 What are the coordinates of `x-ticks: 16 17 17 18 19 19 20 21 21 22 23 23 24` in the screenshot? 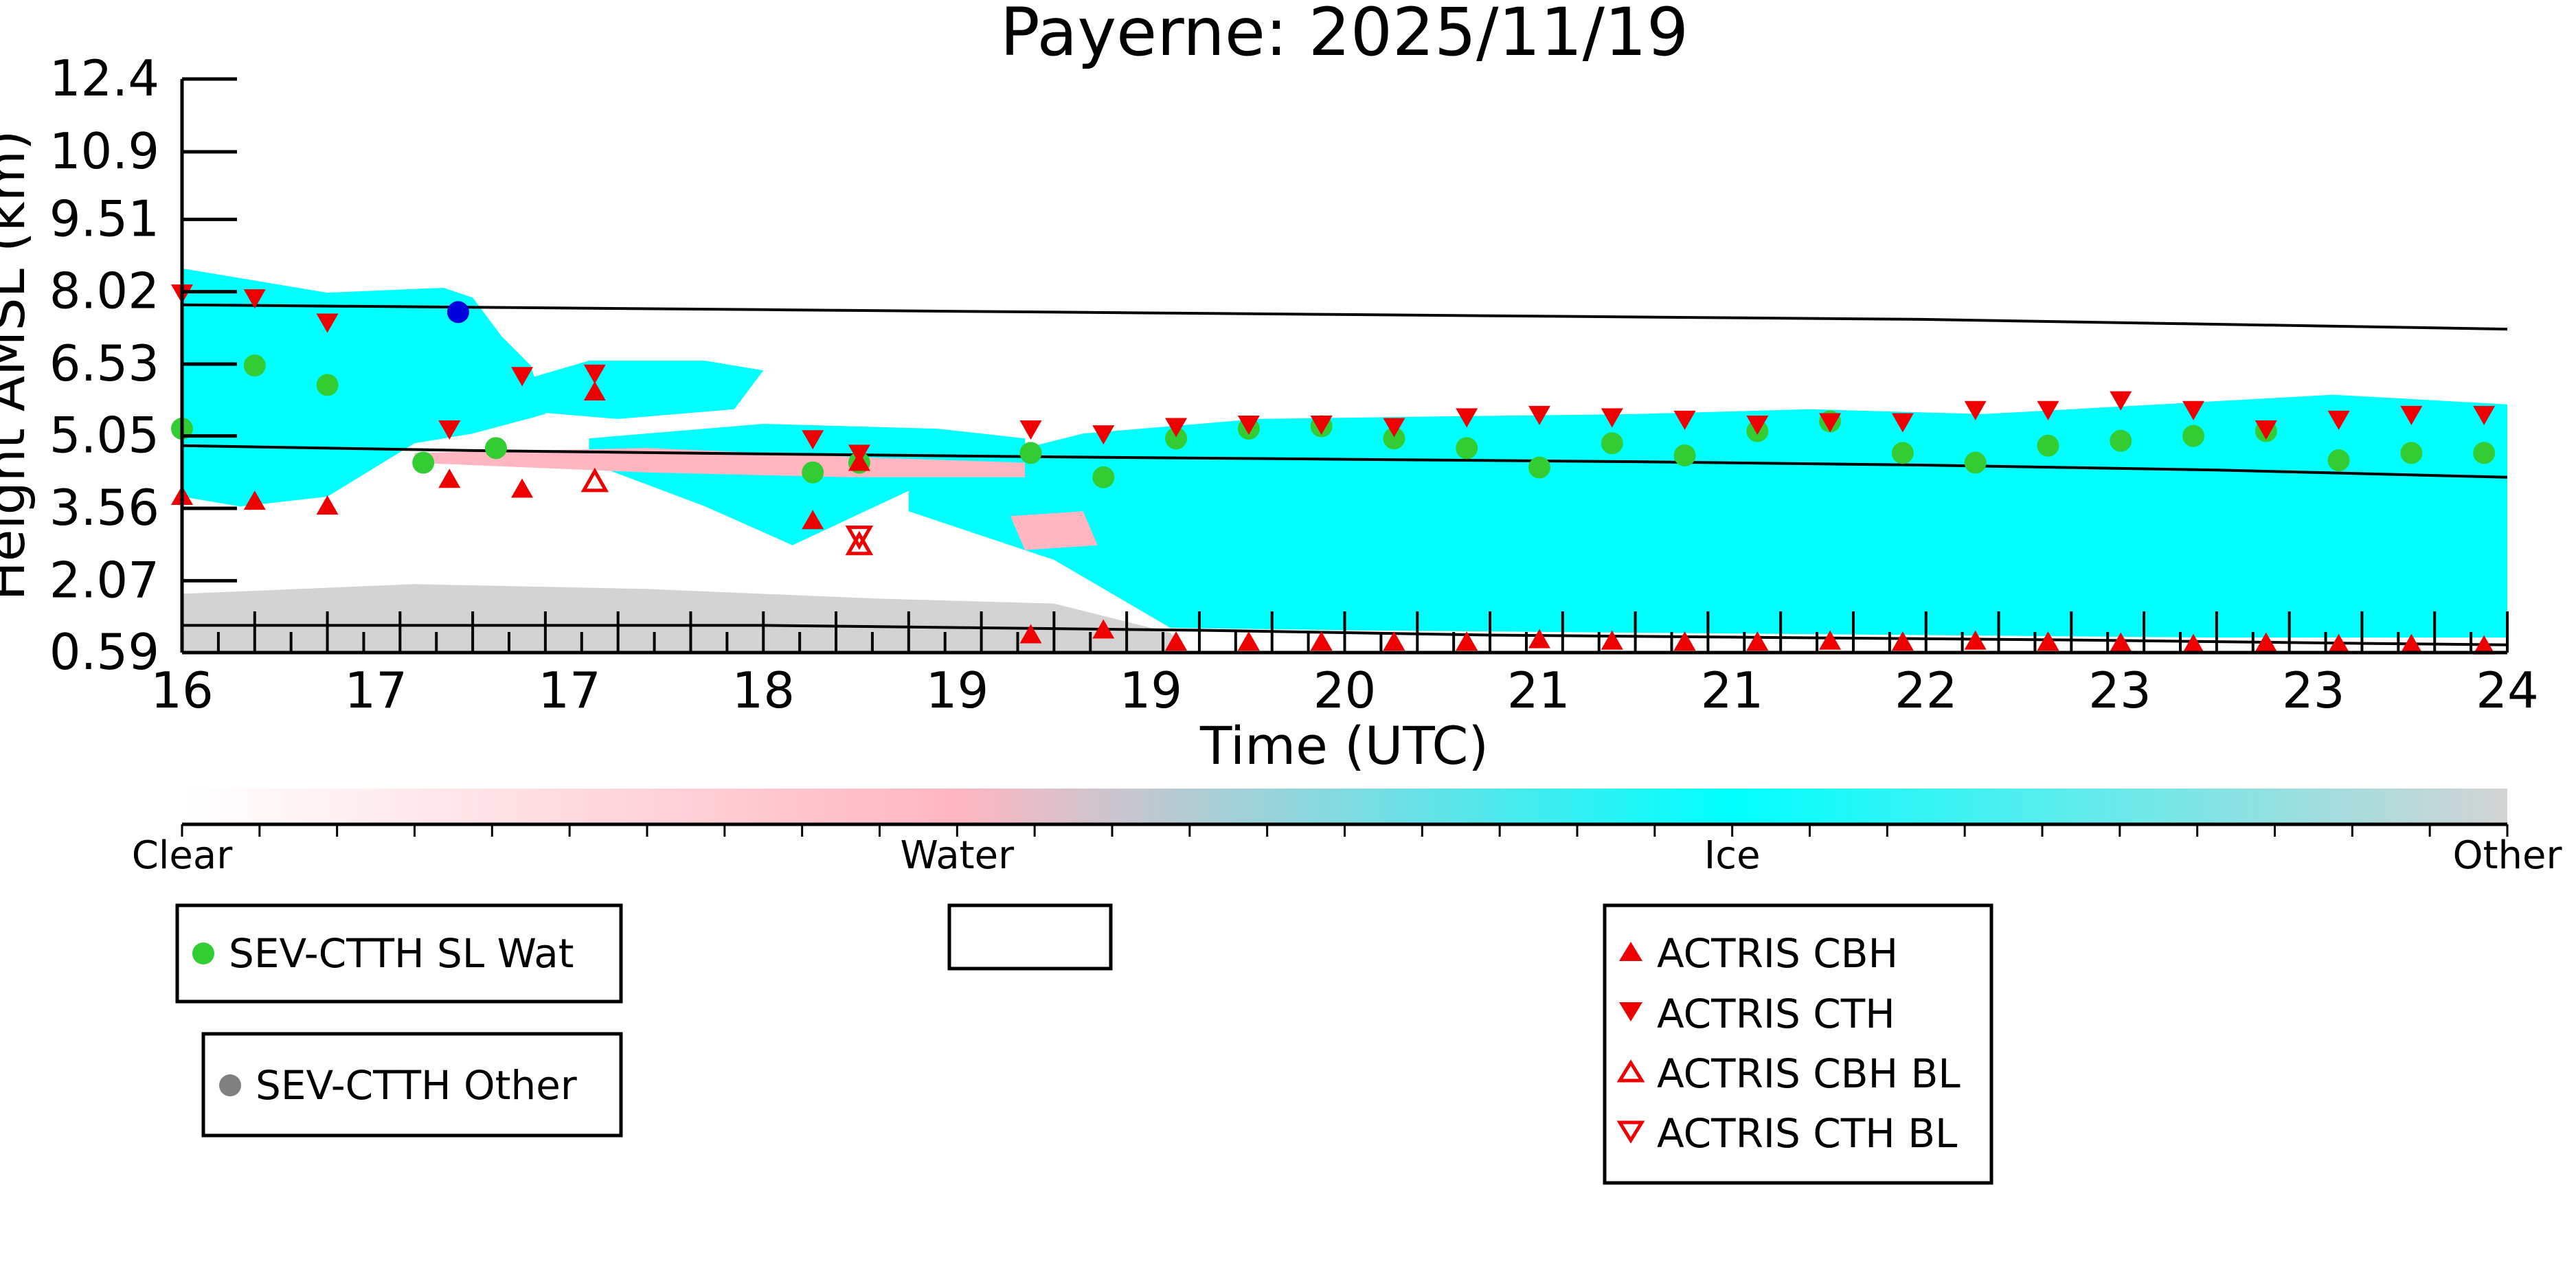 It's located at (1344, 665).